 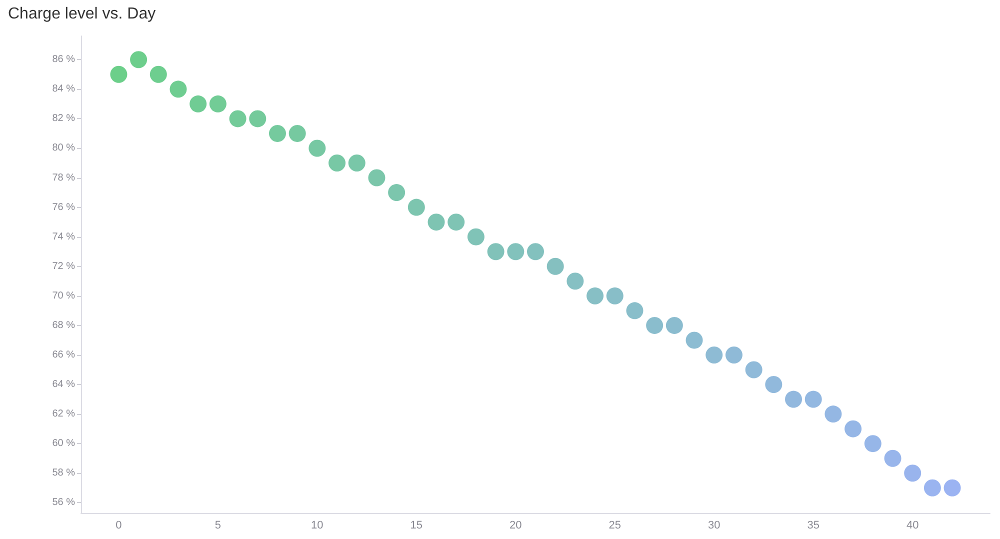 What do you see at coordinates (64, 414) in the screenshot?
I see `y-tick-label: 62 %` at bounding box center [64, 414].